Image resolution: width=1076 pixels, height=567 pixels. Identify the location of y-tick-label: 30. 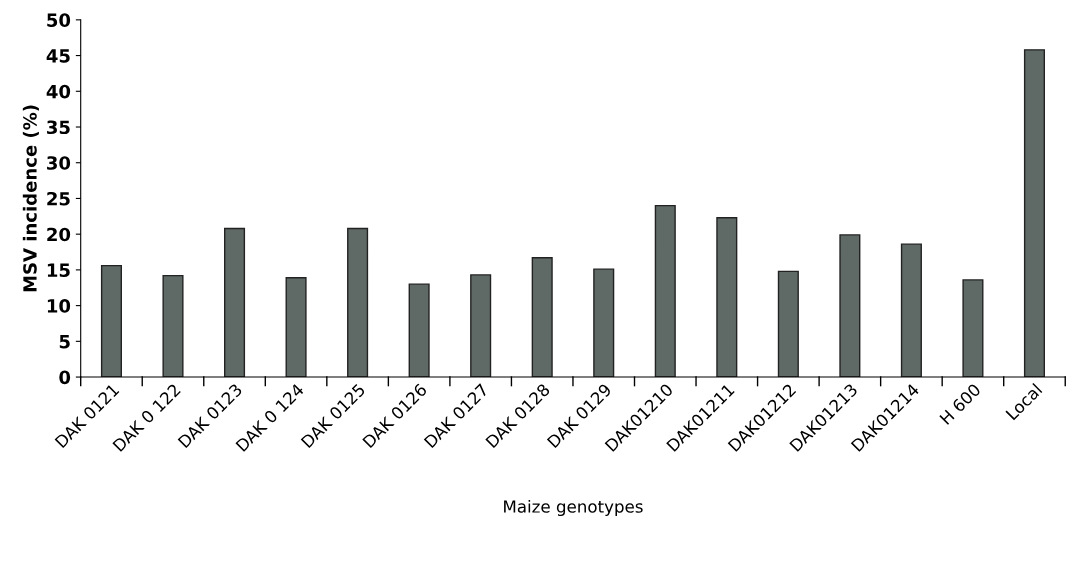
(59, 163).